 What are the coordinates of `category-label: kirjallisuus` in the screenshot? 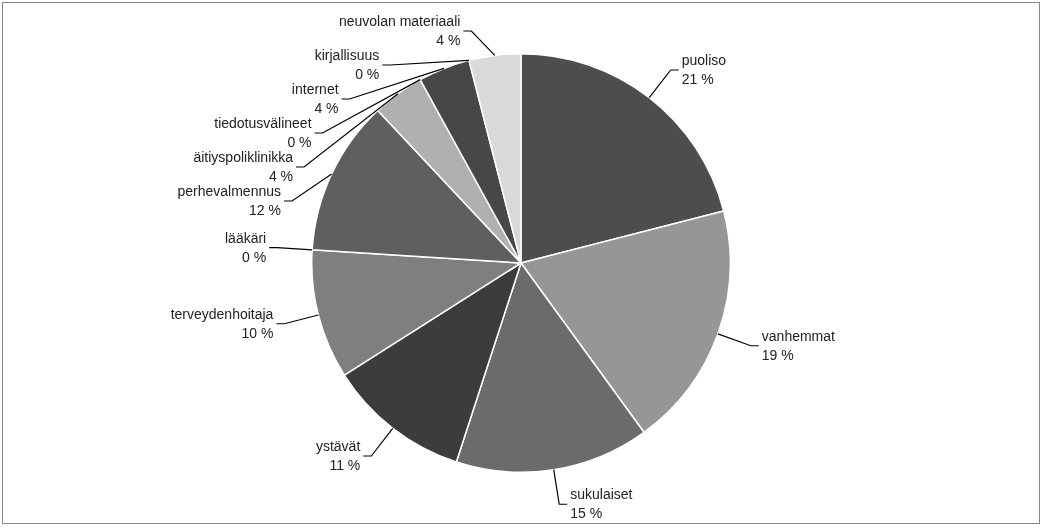 It's located at (347, 54).